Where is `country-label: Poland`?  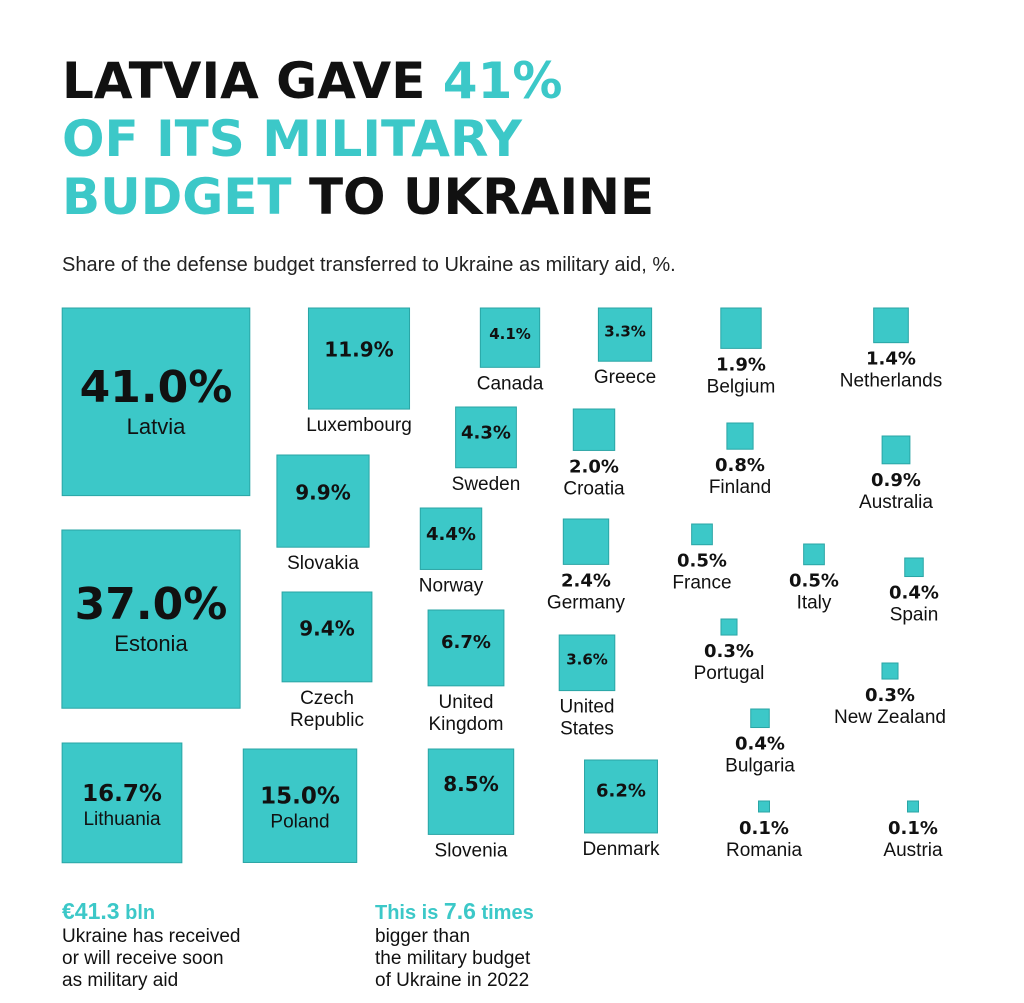 country-label: Poland is located at coordinates (299, 822).